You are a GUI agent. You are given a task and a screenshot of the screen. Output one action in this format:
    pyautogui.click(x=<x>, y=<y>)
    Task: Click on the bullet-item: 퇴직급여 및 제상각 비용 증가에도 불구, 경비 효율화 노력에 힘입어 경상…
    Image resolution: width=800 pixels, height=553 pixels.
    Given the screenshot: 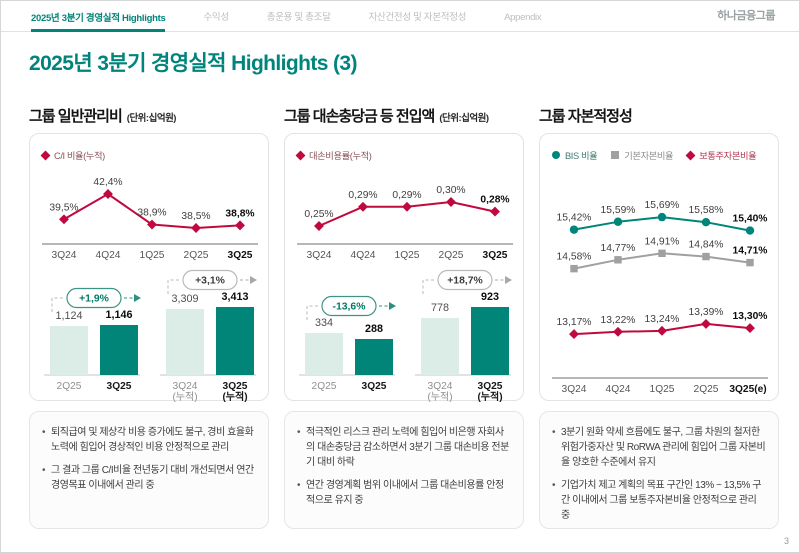 What is the action you would take?
    pyautogui.click(x=149, y=440)
    